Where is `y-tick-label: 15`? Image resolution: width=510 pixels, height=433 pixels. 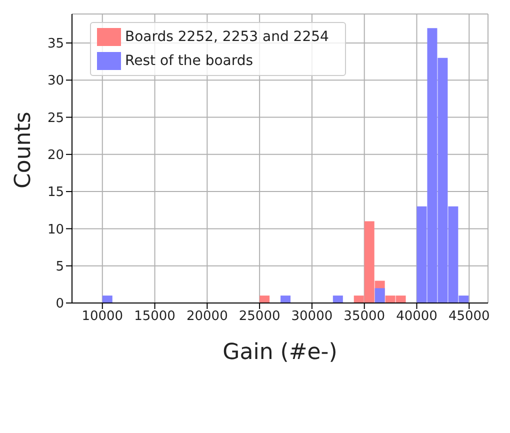
y-tick-label: 15 is located at coordinates (55, 192).